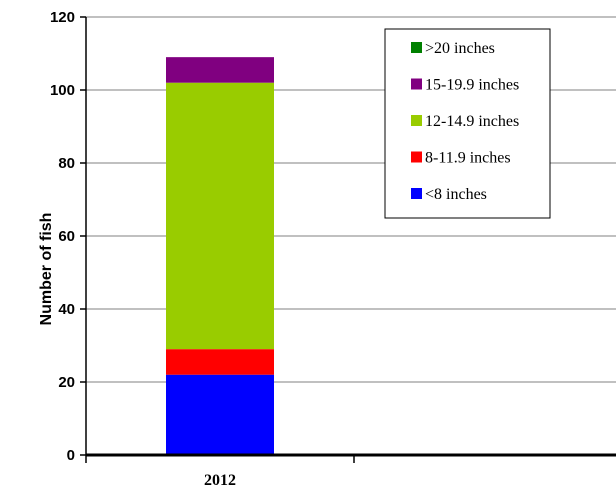  What do you see at coordinates (62, 90) in the screenshot?
I see `y-tick-label: 100` at bounding box center [62, 90].